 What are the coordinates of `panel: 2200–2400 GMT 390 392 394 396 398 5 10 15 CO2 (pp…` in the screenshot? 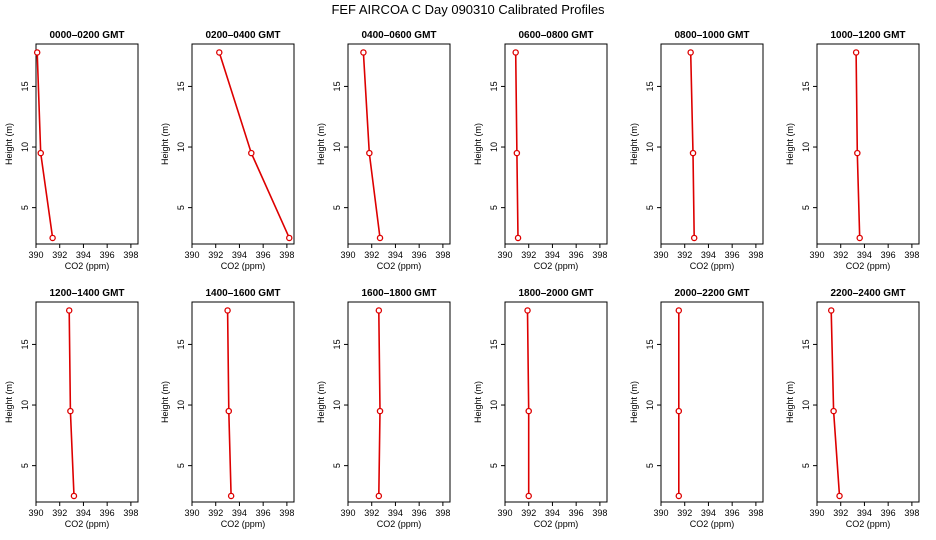 It's located at (852, 408).